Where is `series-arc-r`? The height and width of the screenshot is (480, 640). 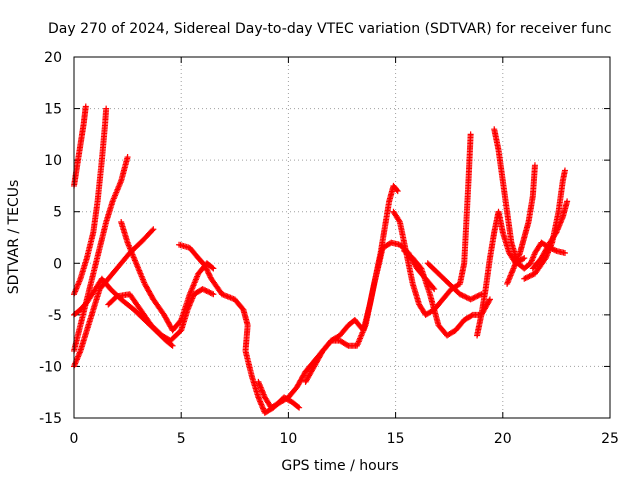
series-arc-r is located at coordinates (550, 235).